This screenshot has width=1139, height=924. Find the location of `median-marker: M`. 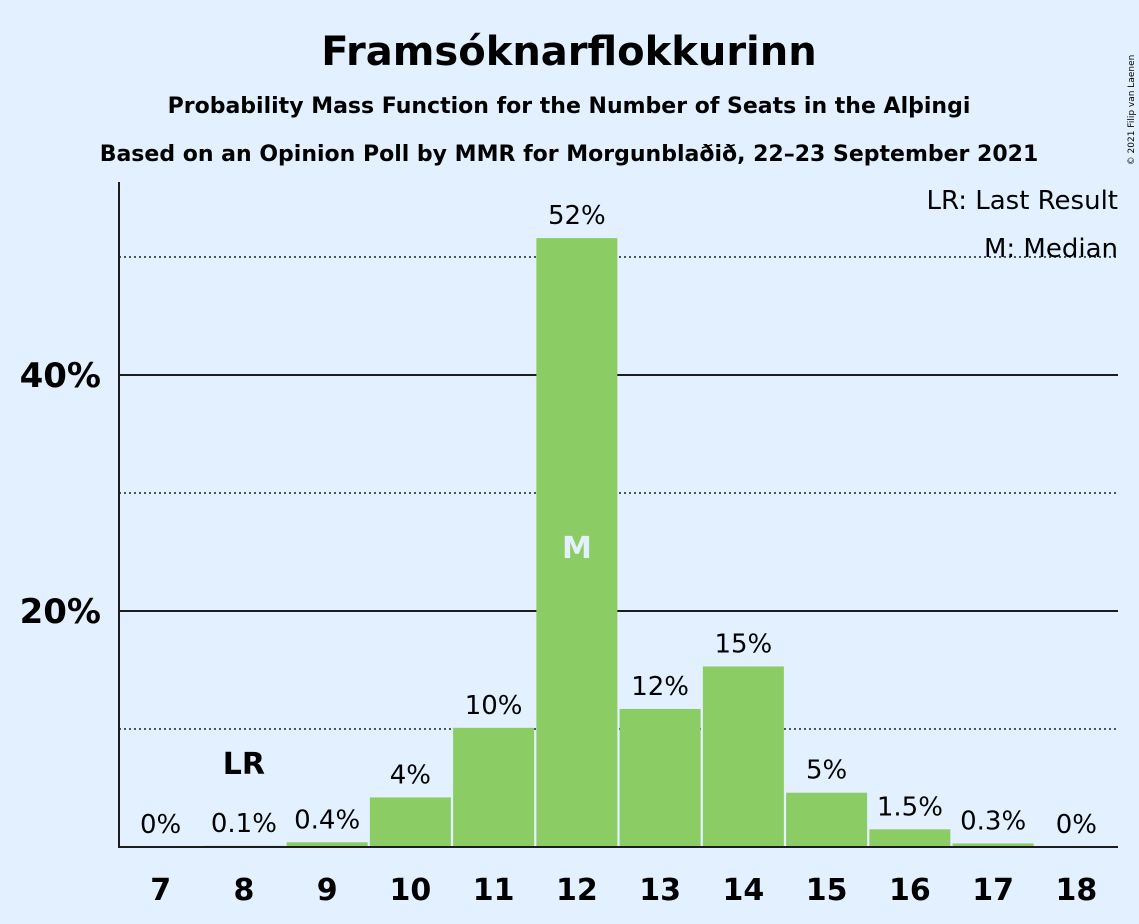

median-marker: M is located at coordinates (577, 548).